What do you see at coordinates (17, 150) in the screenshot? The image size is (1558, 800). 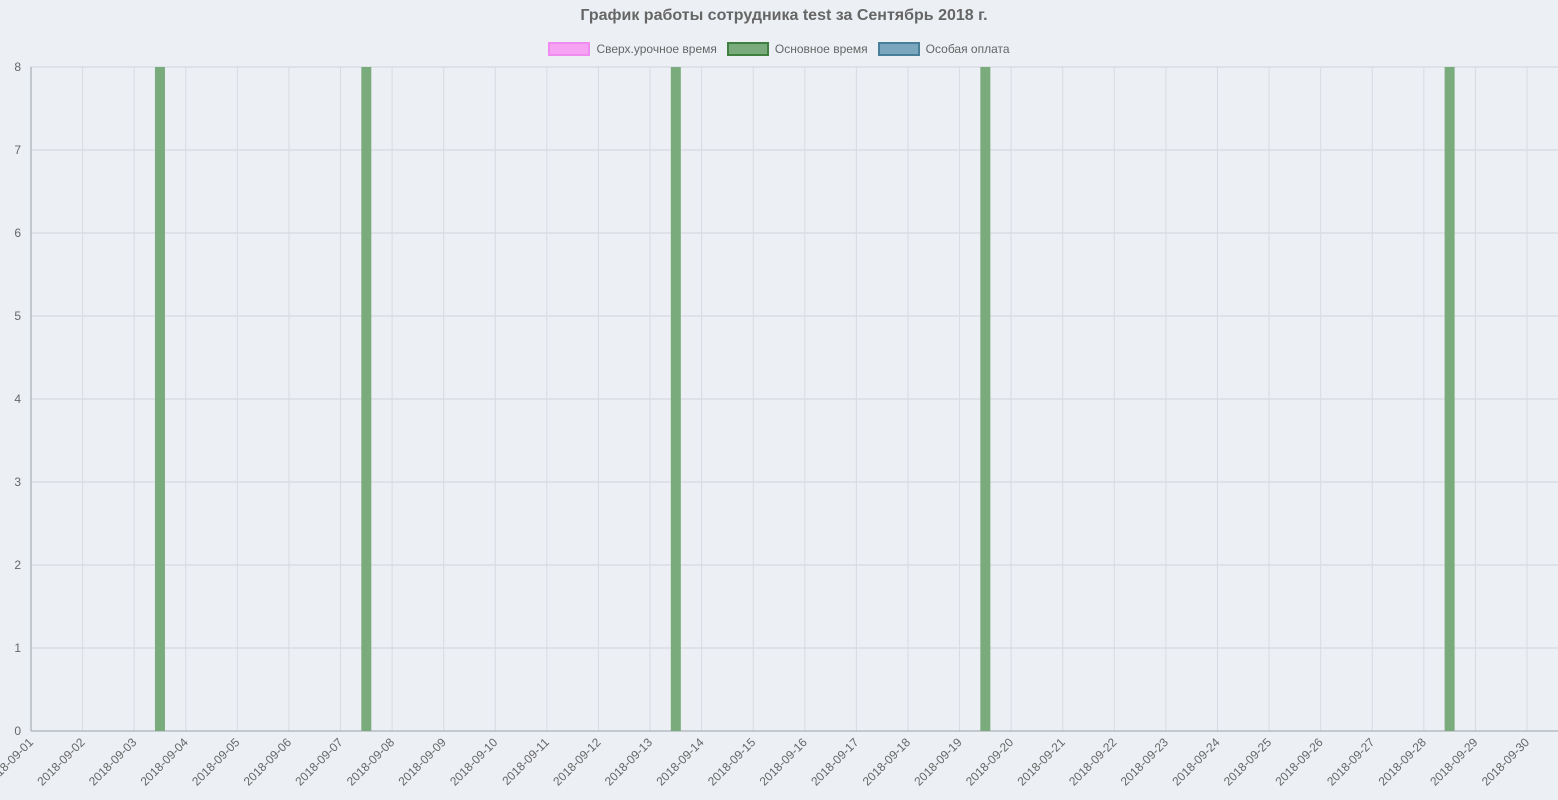 I see `y-tick-label: 7` at bounding box center [17, 150].